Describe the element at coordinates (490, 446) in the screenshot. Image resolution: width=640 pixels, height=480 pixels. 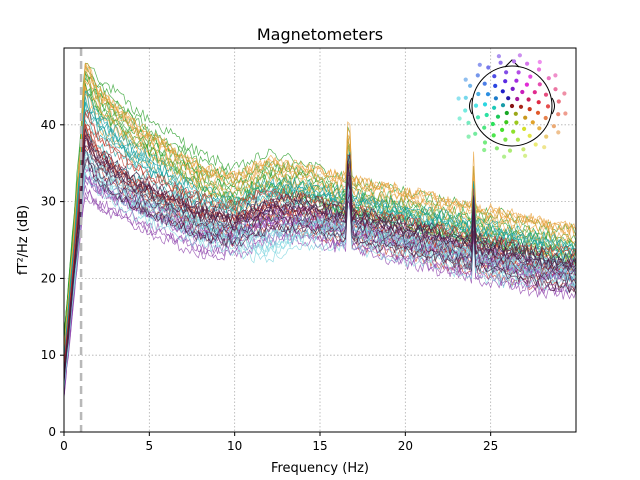
I see `x-tick-label: 25` at that location.